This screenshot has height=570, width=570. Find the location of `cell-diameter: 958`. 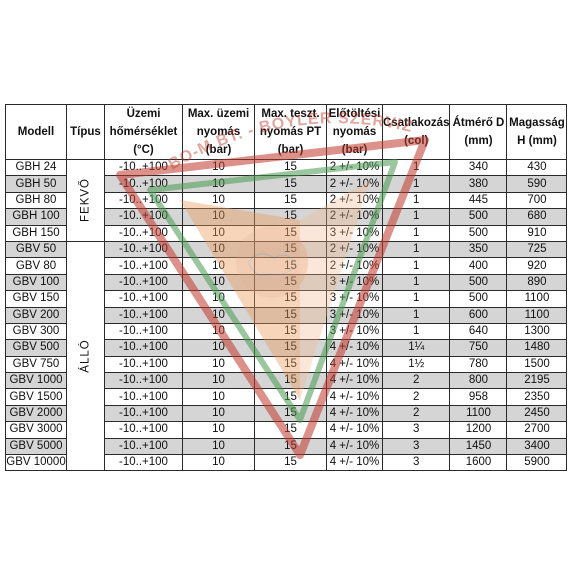

cell-diameter: 958 is located at coordinates (478, 397).